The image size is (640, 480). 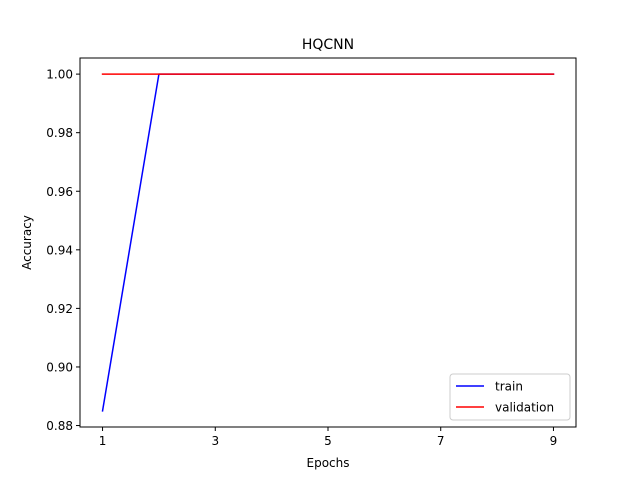 What do you see at coordinates (59, 133) in the screenshot?
I see `y-tick-label: 0.98` at bounding box center [59, 133].